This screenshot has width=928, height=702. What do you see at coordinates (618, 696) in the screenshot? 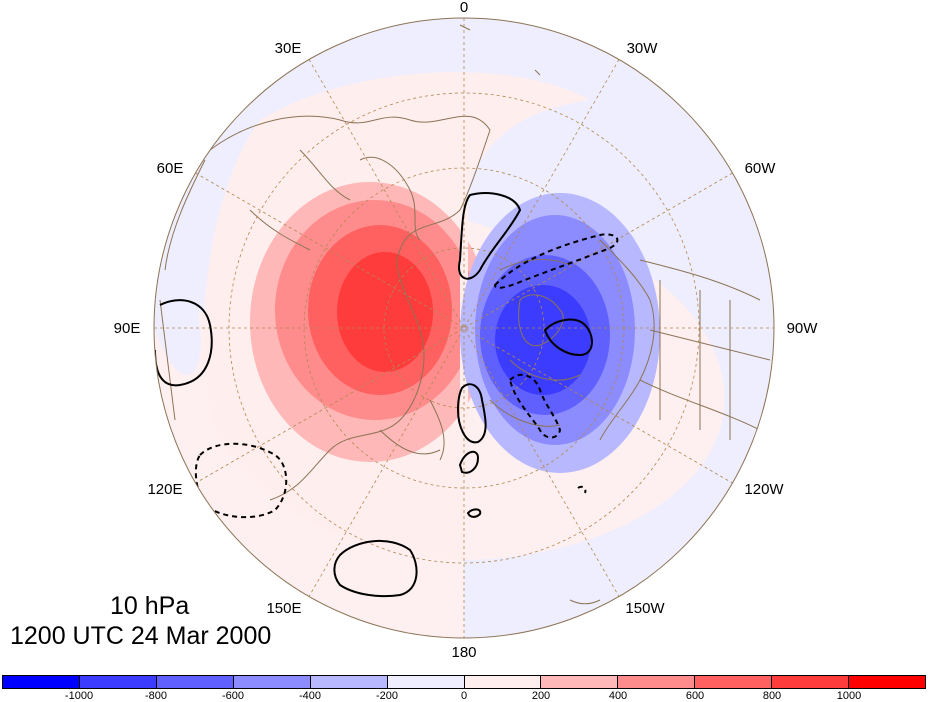
I see `colorbar-tick-label: 400` at bounding box center [618, 696].